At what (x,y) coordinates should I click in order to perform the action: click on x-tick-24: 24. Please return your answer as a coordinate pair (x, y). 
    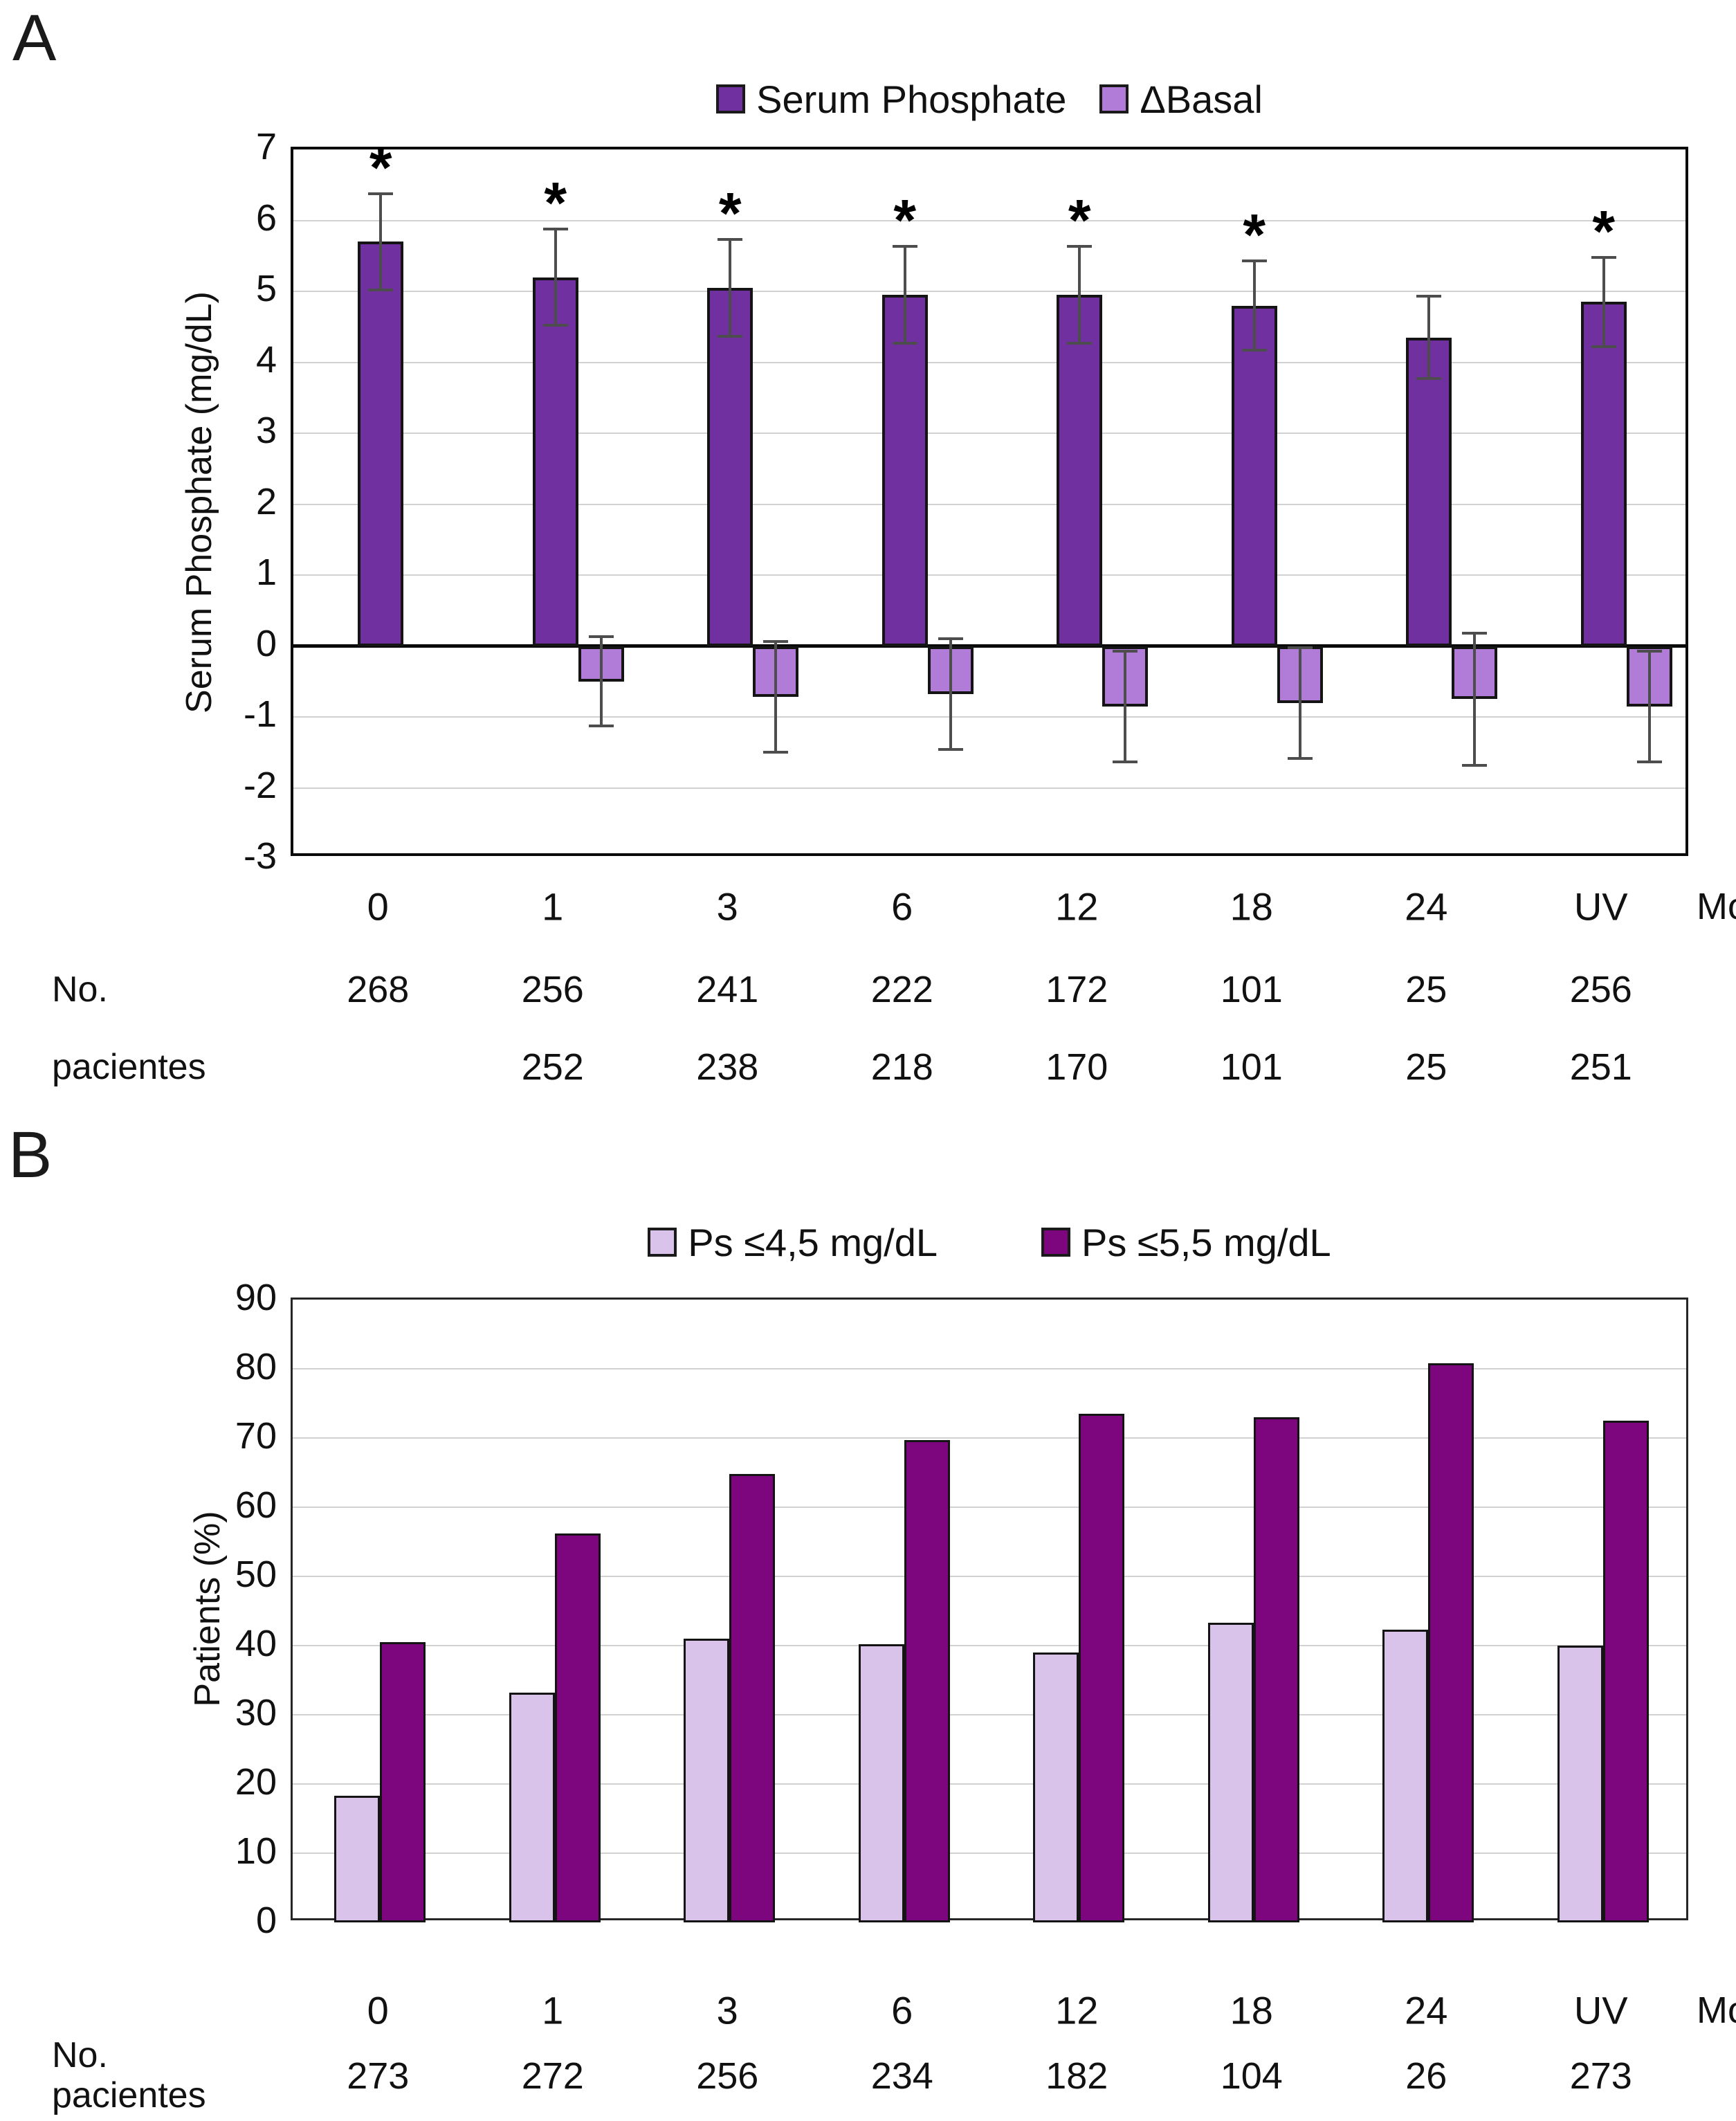
    Looking at the image, I should click on (1427, 2010).